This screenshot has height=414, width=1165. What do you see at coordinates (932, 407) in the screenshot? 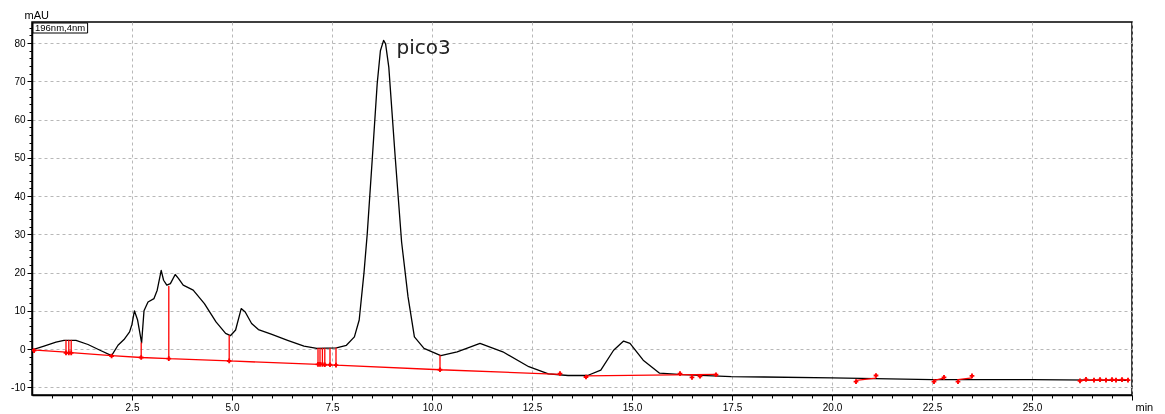
I see `x-tick-label: 22.5` at bounding box center [932, 407].